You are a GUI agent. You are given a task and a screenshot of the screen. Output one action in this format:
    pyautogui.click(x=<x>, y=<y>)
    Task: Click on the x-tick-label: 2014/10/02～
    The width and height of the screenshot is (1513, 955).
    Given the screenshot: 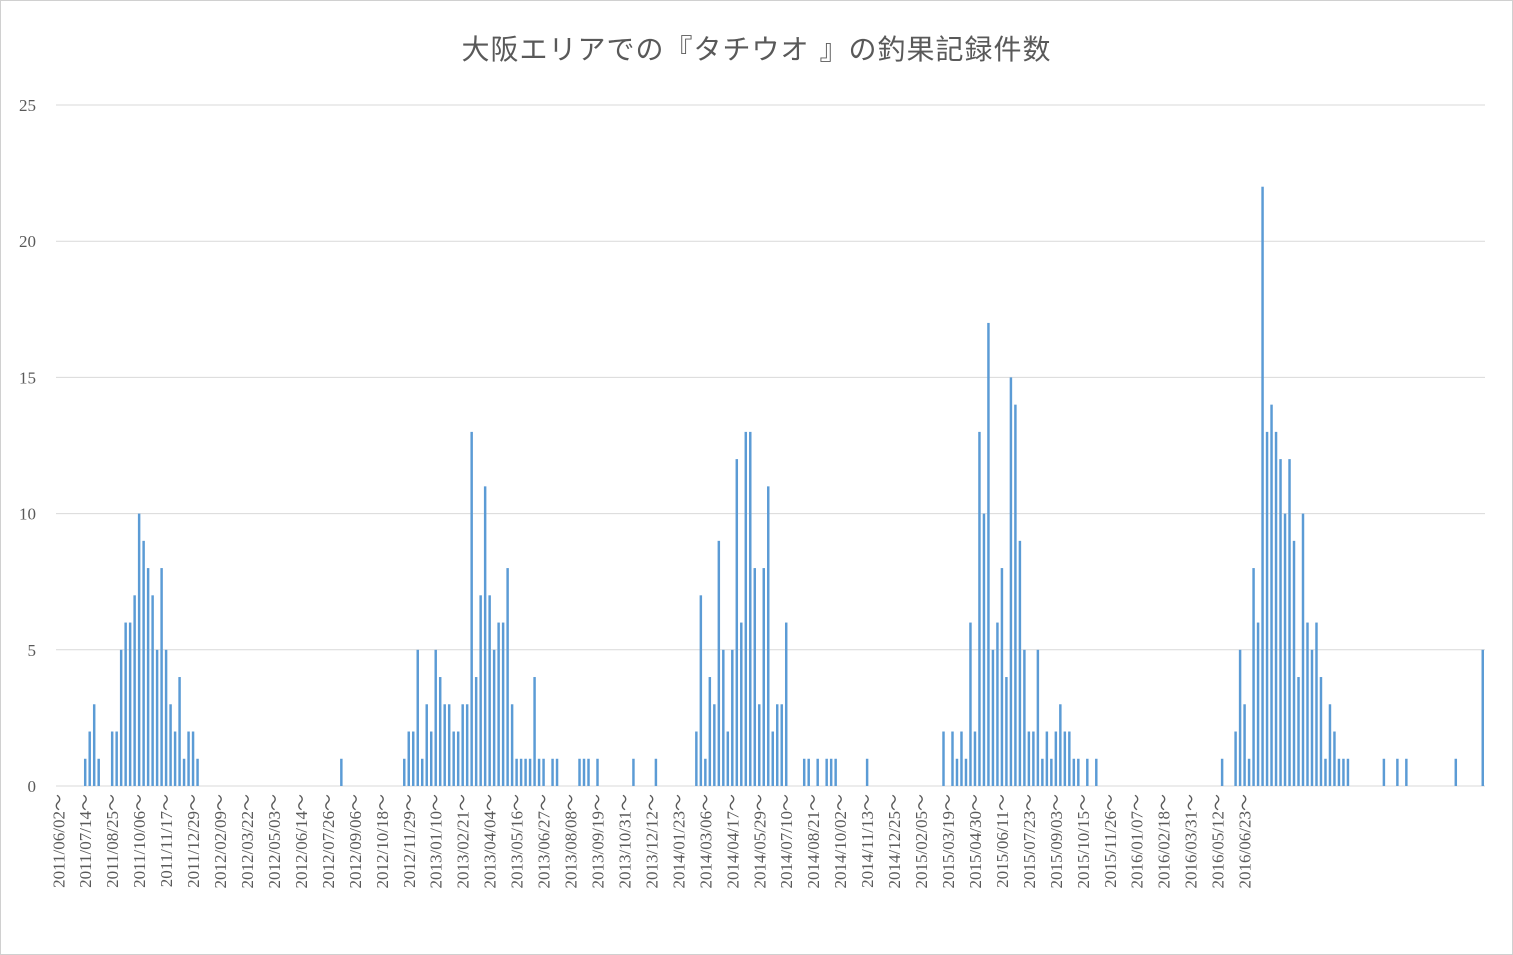 What is the action you would take?
    pyautogui.click(x=840, y=841)
    